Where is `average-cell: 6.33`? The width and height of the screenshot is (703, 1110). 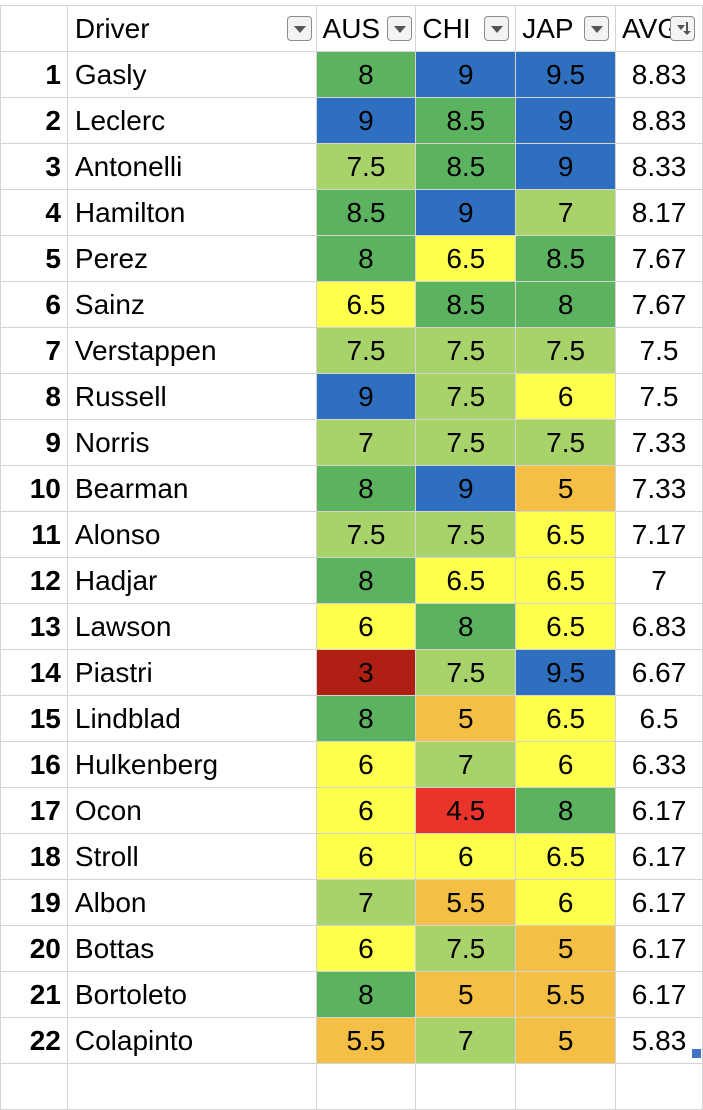
average-cell: 6.33 is located at coordinates (659, 764).